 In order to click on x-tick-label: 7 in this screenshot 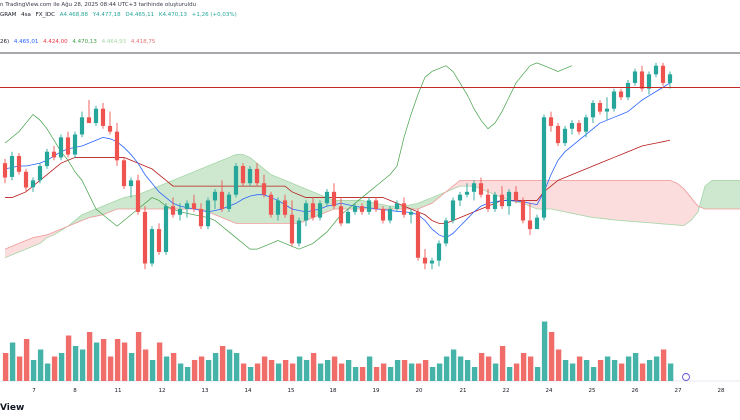, I will do `click(34, 391)`.